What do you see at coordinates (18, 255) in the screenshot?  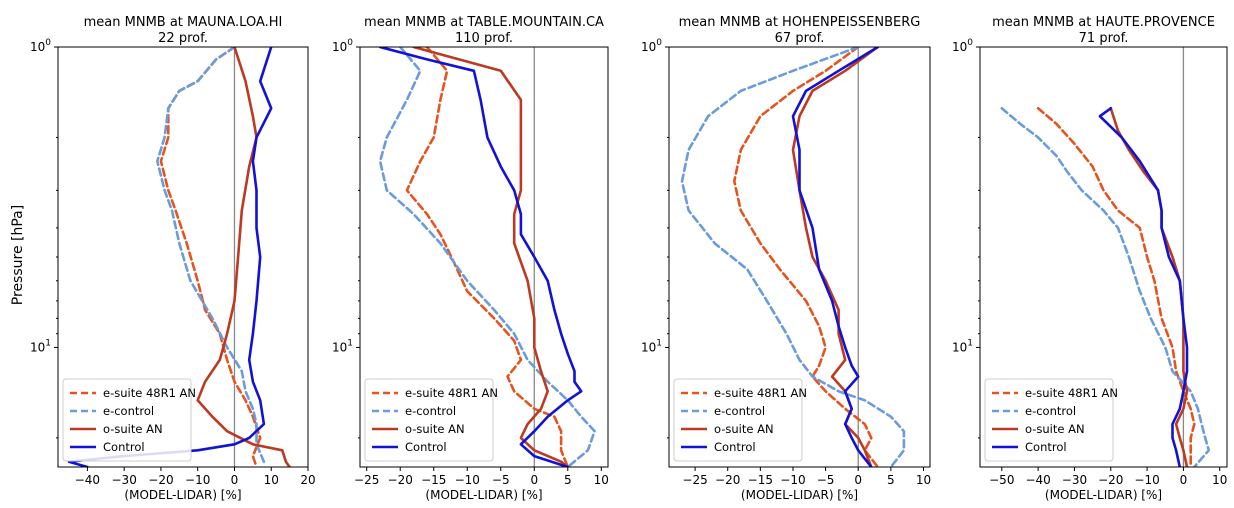 I see `y-axis-label: Pressure [hPa]` at bounding box center [18, 255].